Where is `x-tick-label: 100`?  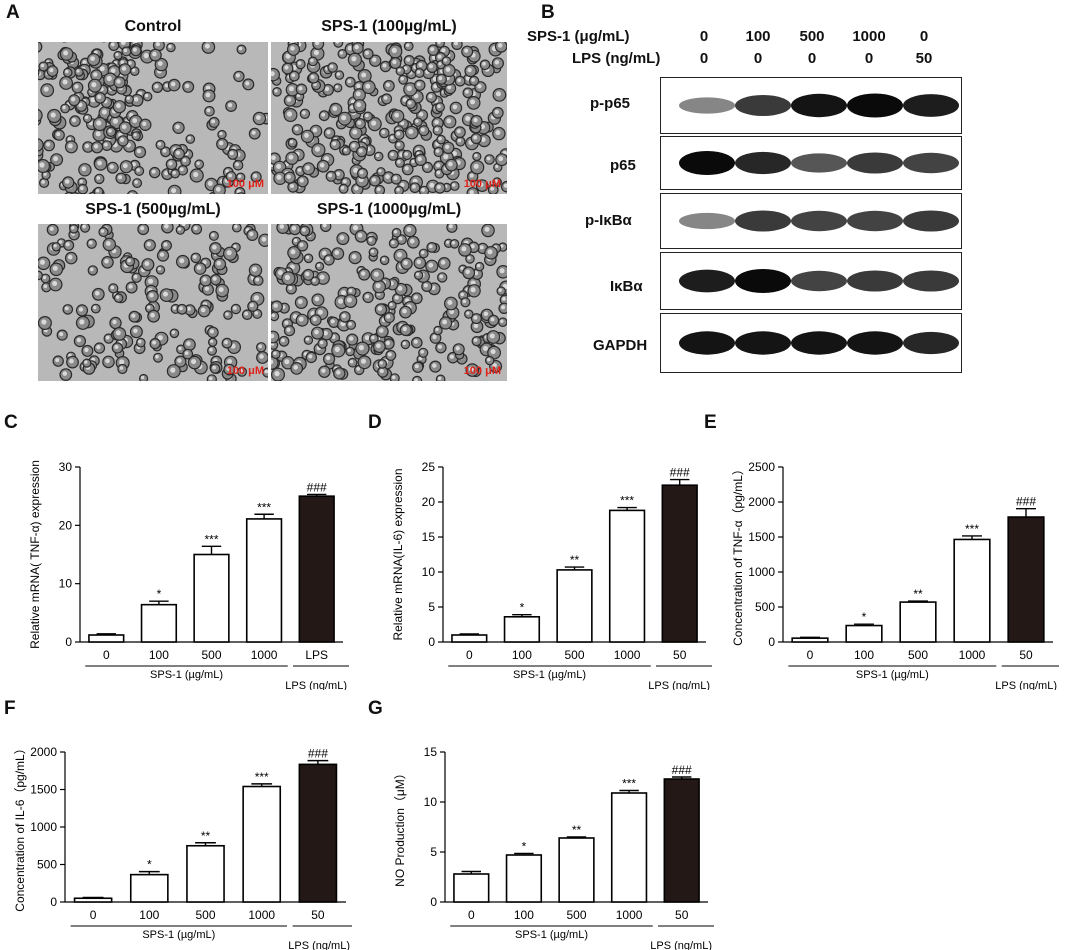
x-tick-label: 100 is located at coordinates (522, 655).